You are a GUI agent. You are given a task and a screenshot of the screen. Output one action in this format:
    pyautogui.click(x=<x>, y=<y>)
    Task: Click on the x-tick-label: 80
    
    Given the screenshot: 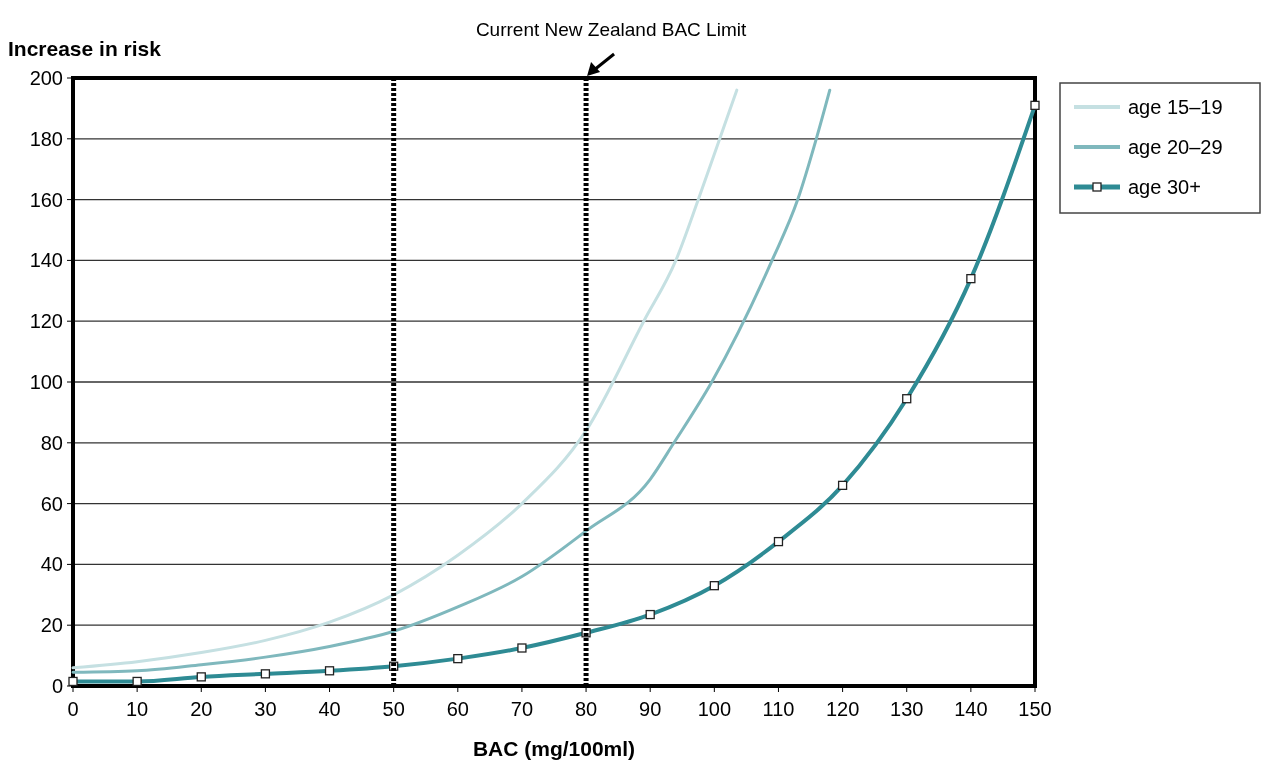 What is the action you would take?
    pyautogui.click(x=586, y=709)
    